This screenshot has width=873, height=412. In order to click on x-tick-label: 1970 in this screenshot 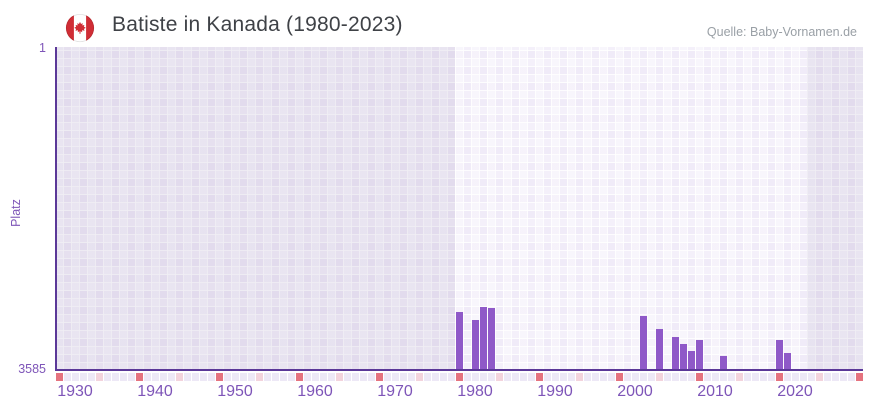, I will do `click(395, 391)`.